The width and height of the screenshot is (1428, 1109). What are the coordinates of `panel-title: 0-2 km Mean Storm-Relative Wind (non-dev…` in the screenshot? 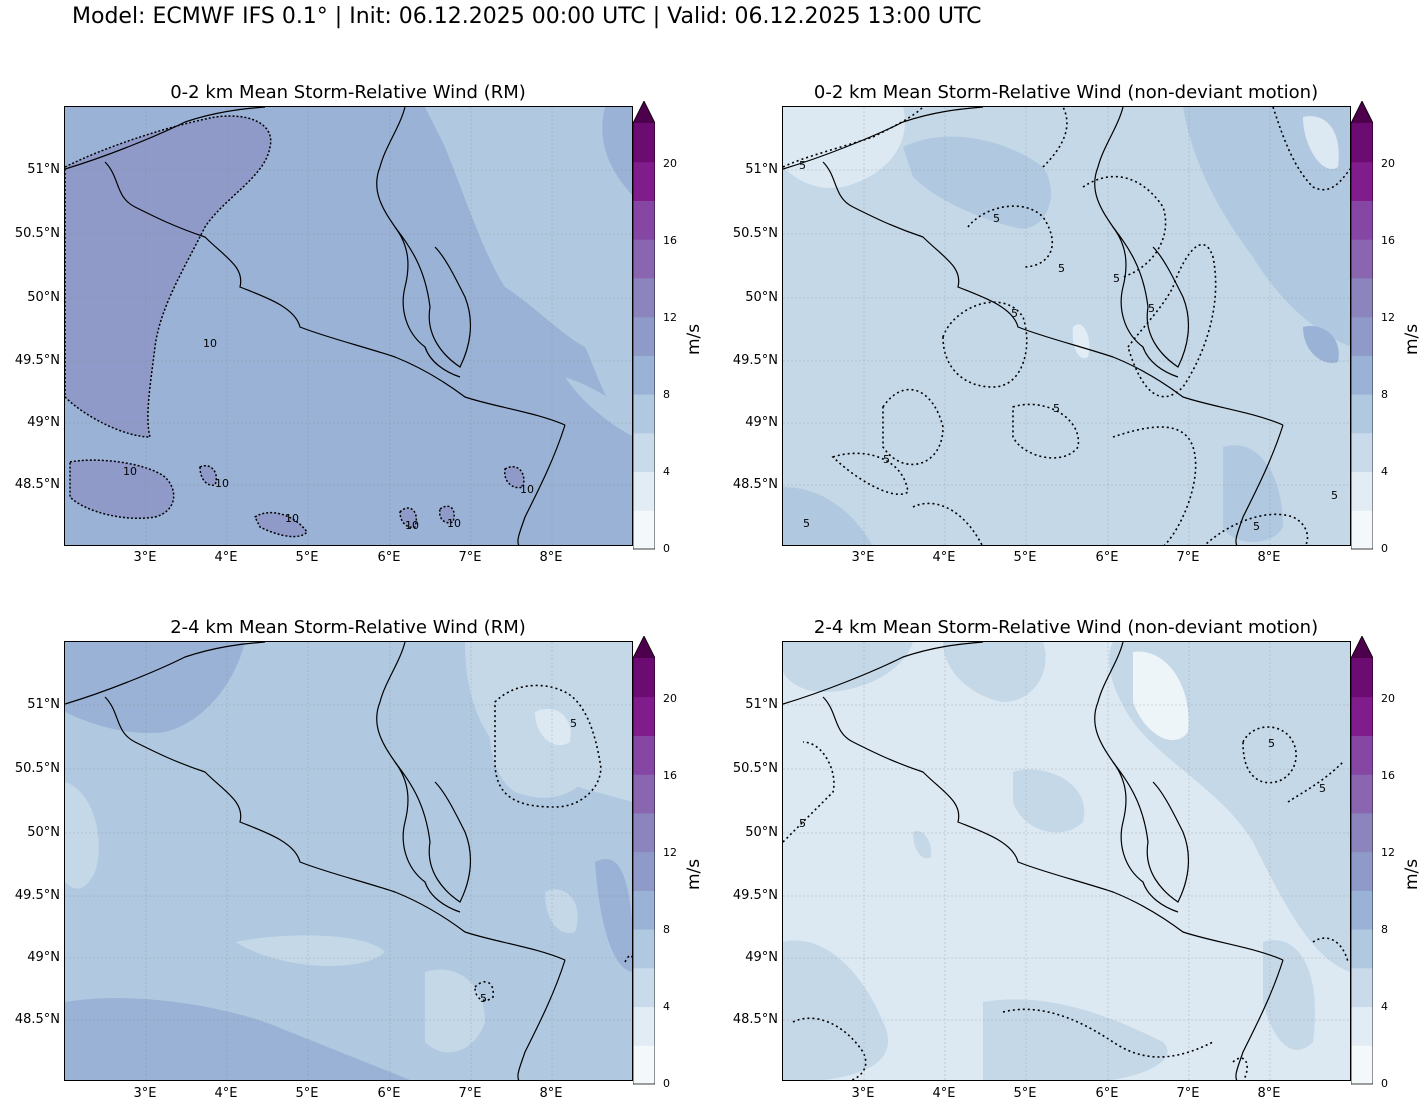 It's located at (1066, 92).